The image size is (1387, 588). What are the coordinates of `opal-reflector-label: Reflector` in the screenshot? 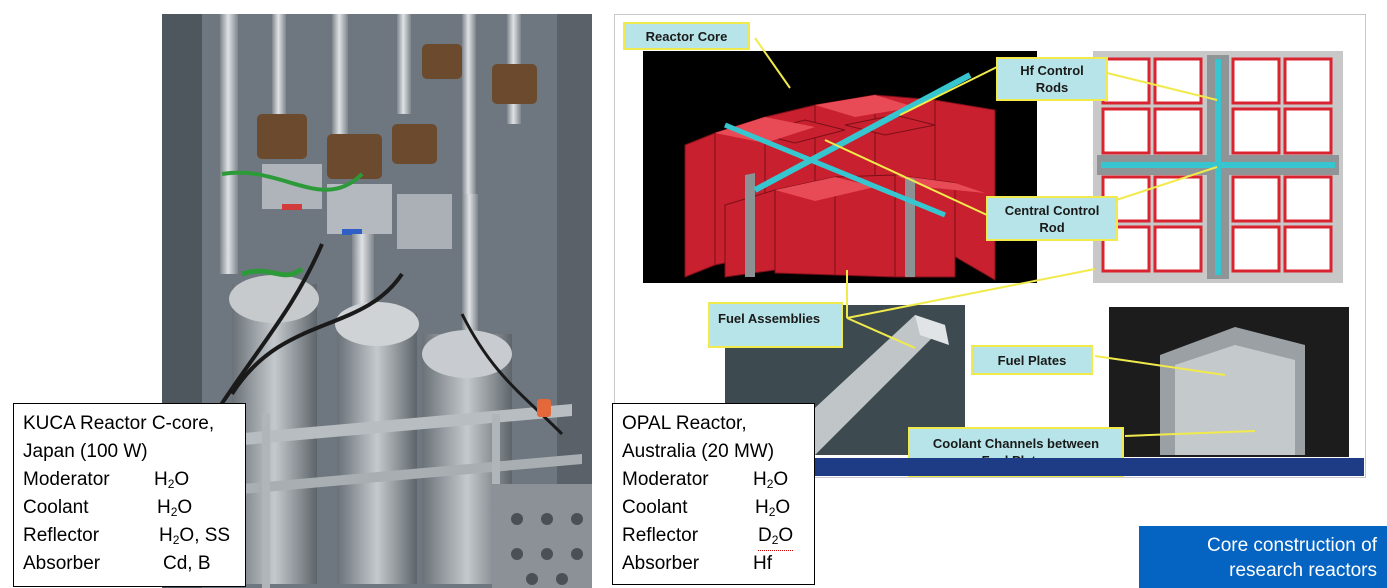 It's located at (660, 535).